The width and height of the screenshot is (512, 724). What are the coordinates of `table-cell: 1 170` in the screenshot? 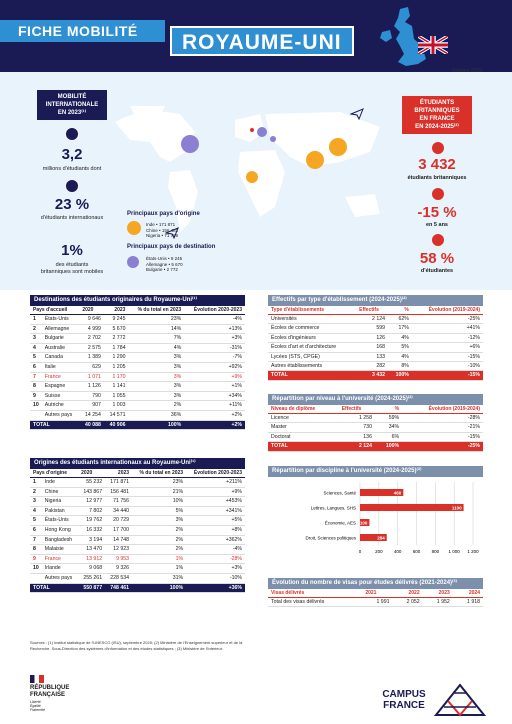 It's located at (116, 377).